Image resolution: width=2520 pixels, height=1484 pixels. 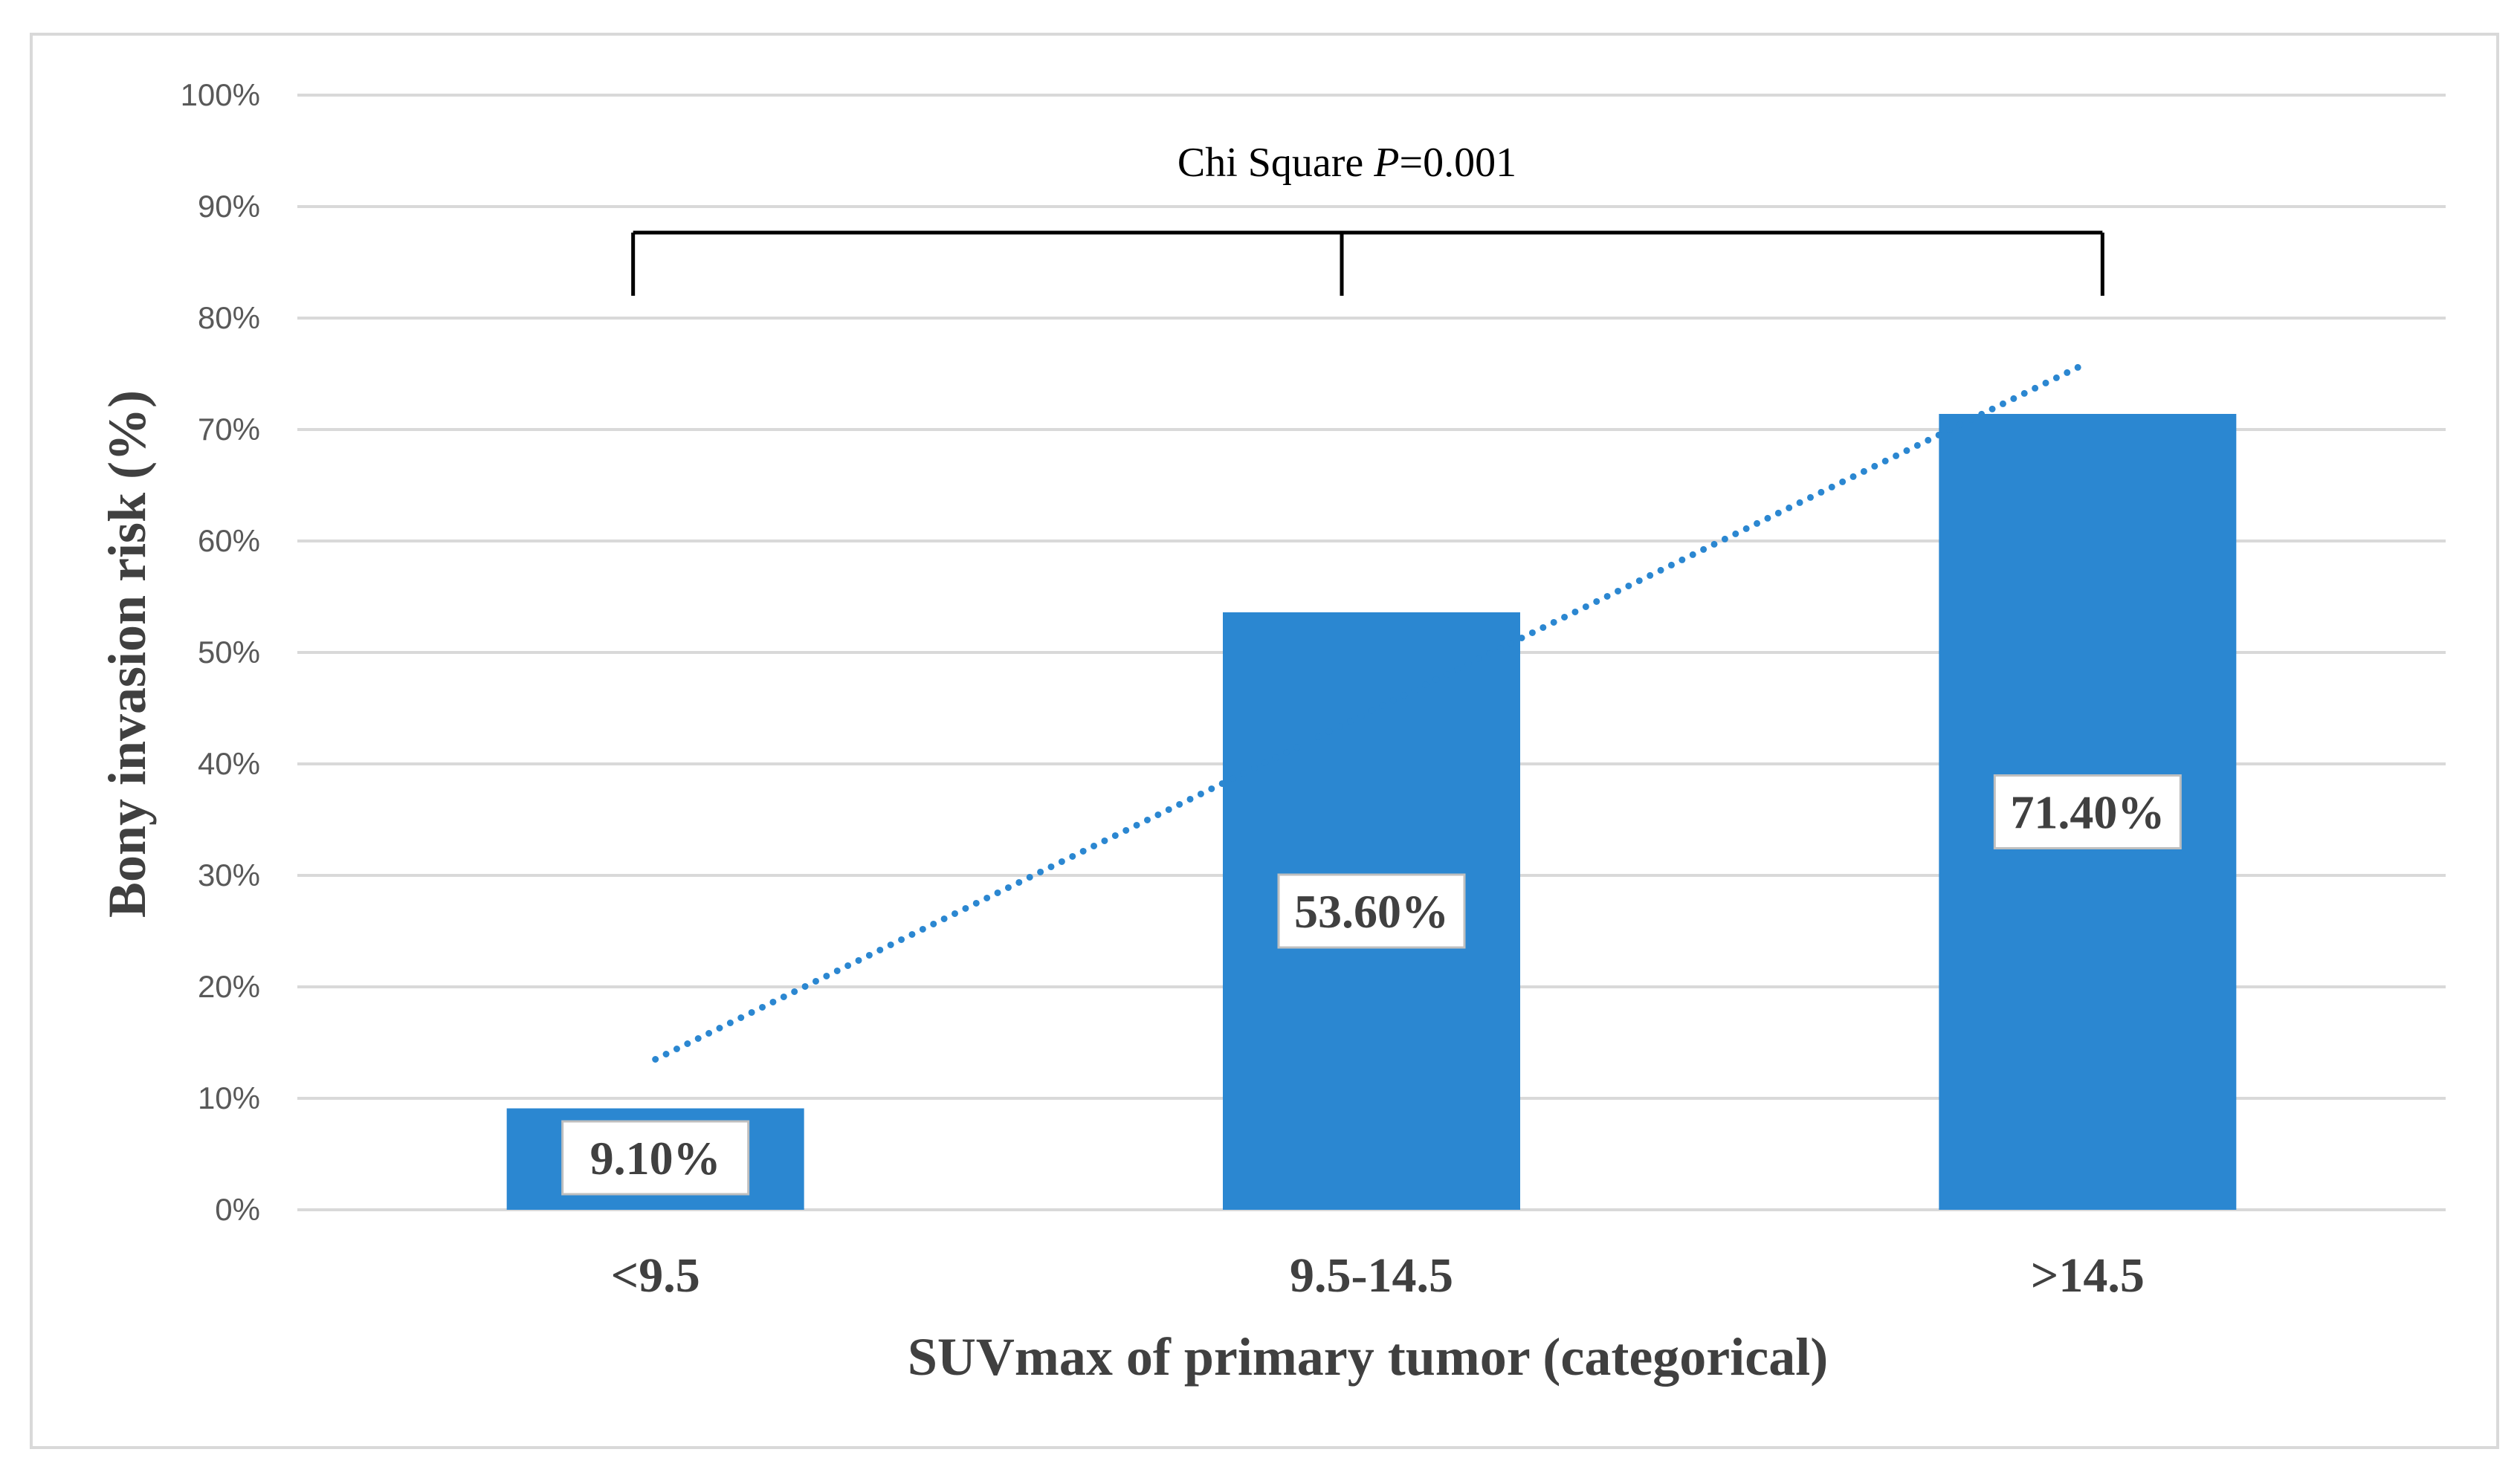 I want to click on y-axis-title: Bony invasion risk (%), so click(x=127, y=654).